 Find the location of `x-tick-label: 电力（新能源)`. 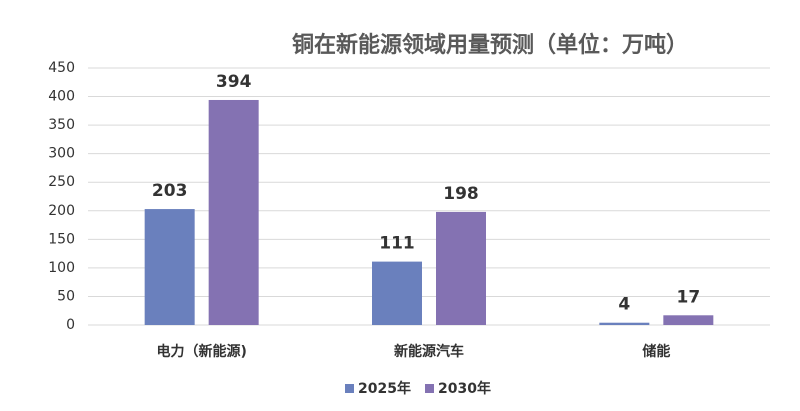

x-tick-label: 电力（新能源) is located at coordinates (201, 351).